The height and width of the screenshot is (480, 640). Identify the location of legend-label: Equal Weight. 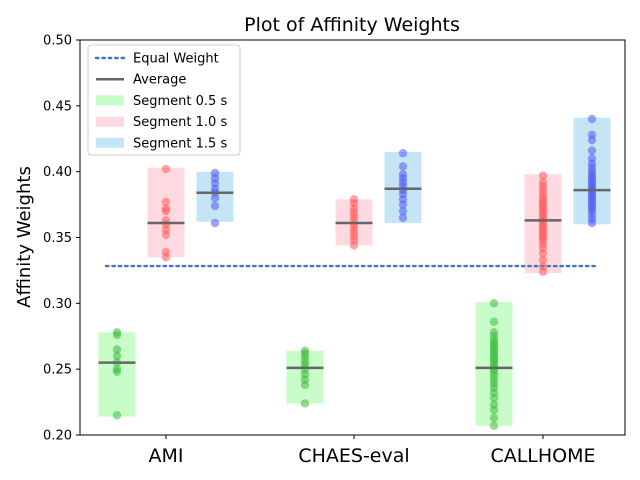
(176, 59).